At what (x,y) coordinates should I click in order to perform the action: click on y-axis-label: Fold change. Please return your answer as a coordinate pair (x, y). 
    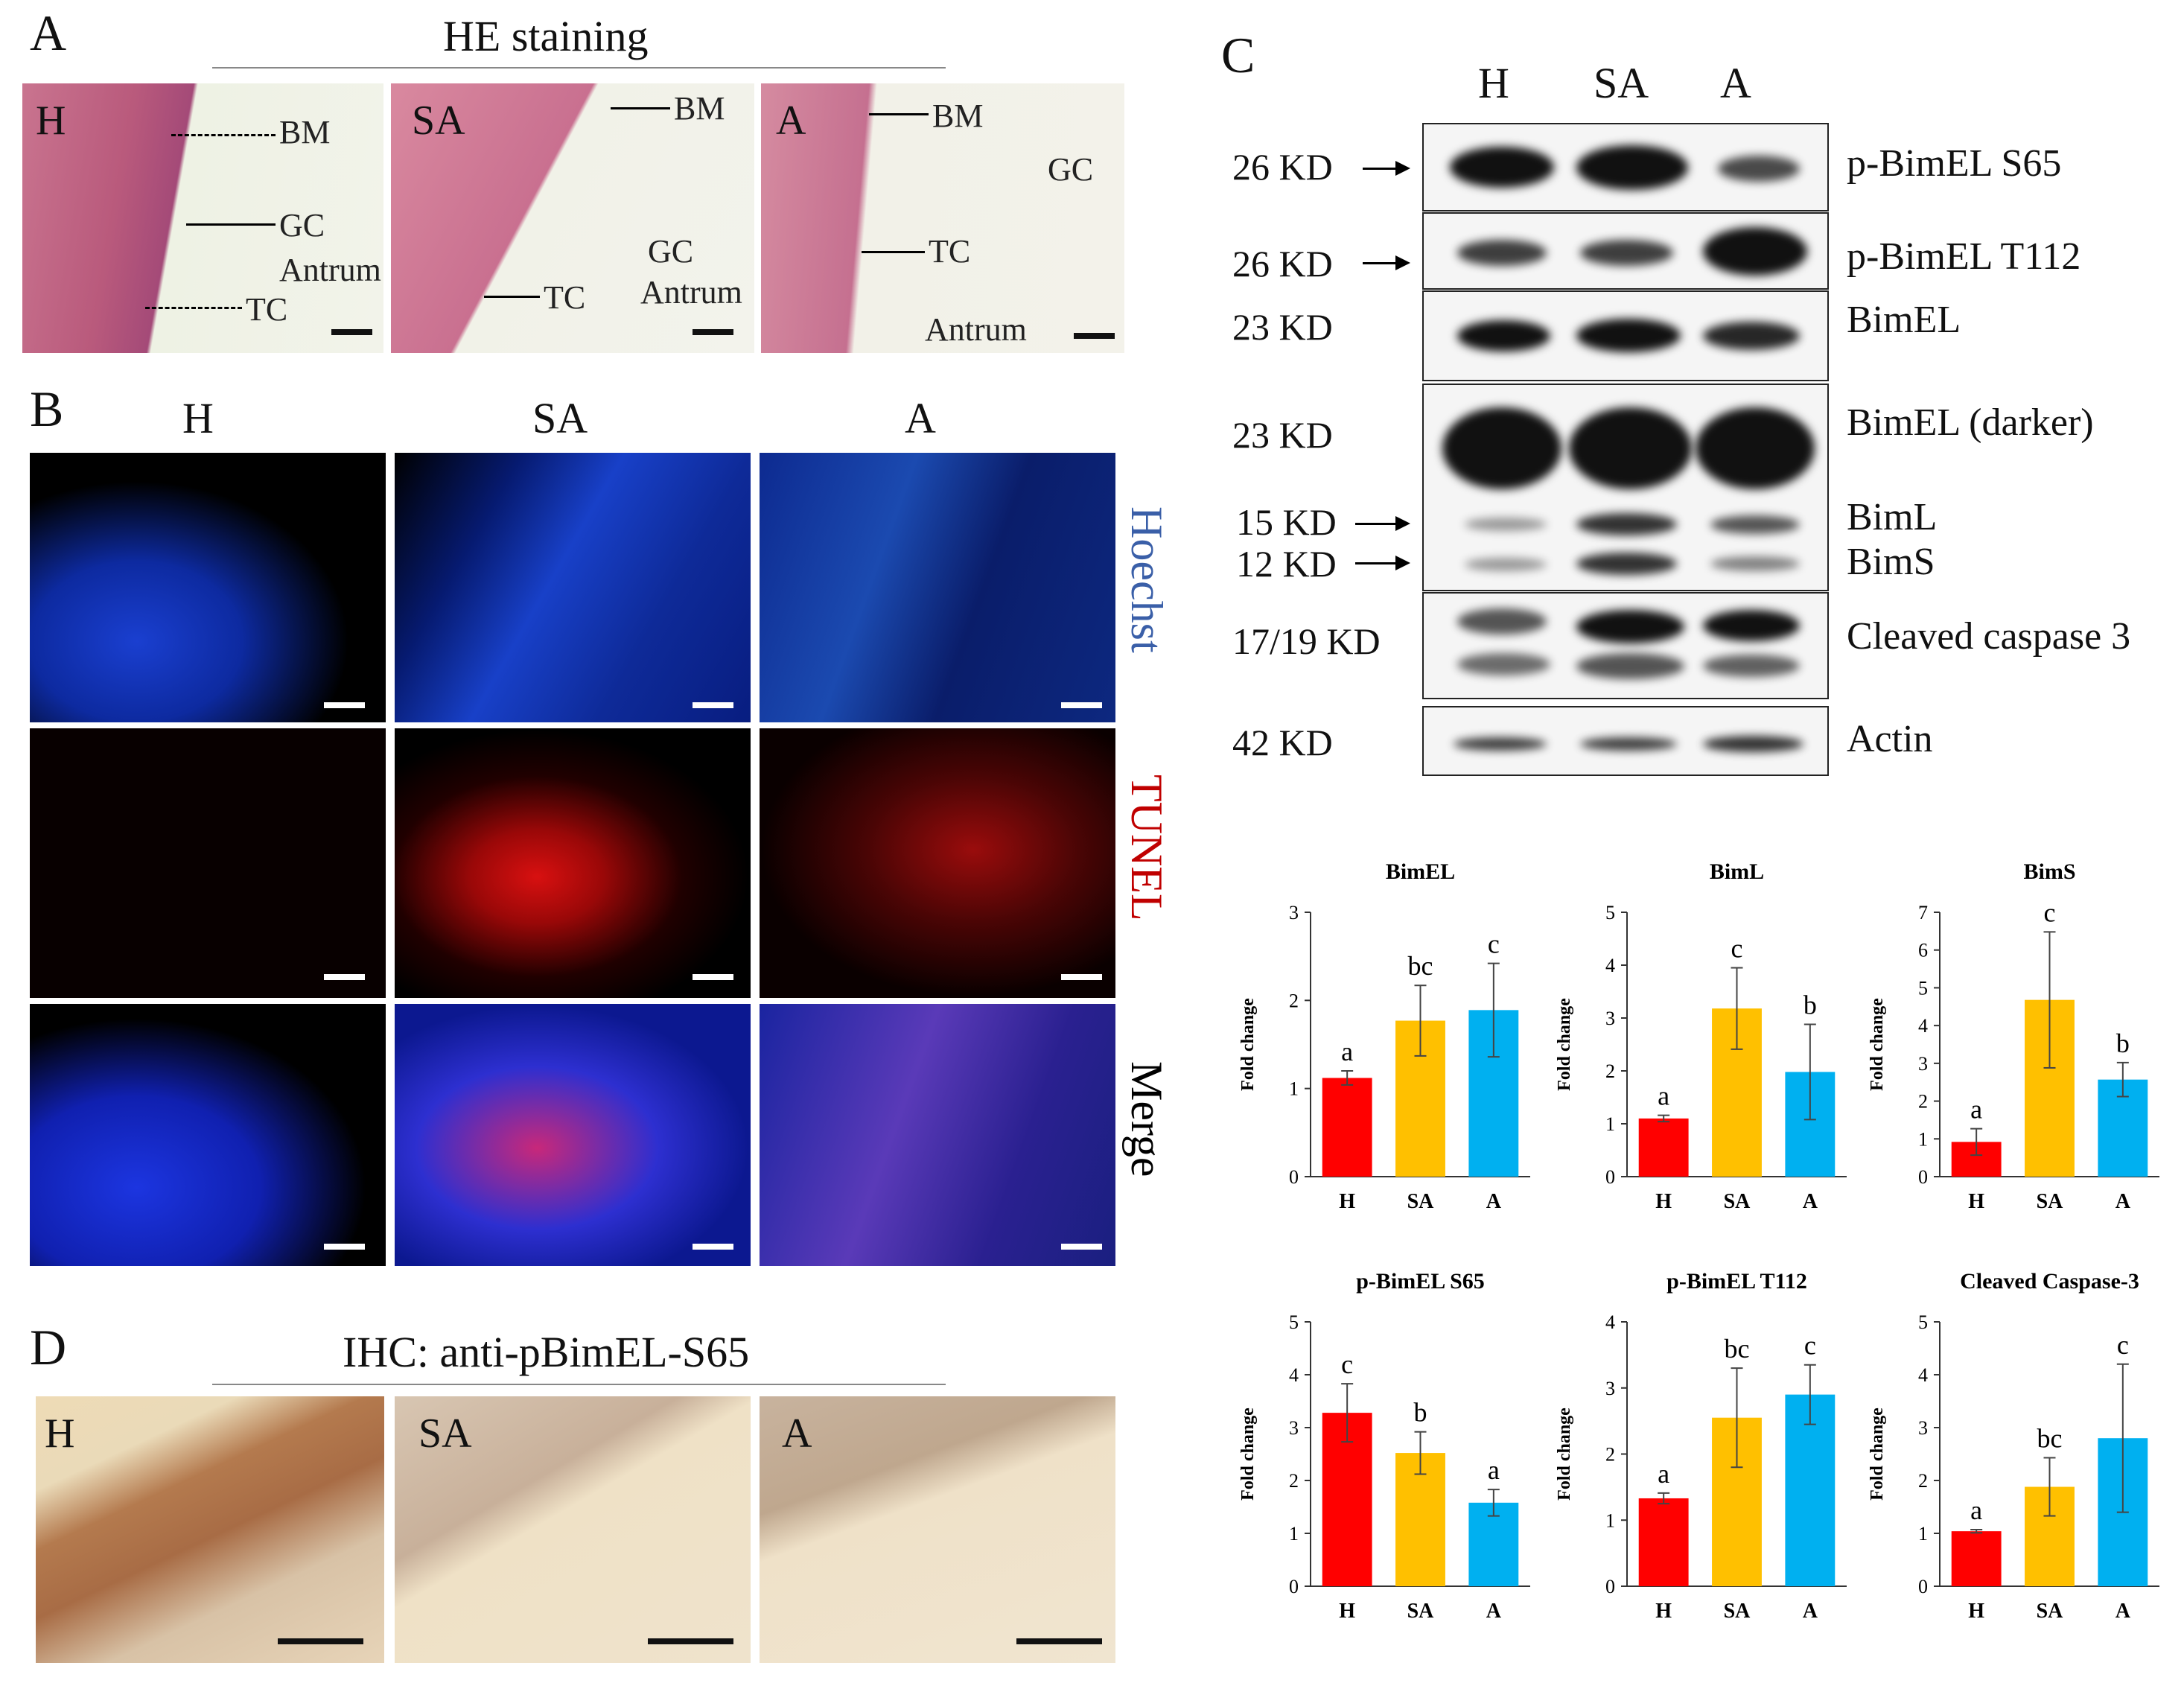
    Looking at the image, I should click on (1248, 1454).